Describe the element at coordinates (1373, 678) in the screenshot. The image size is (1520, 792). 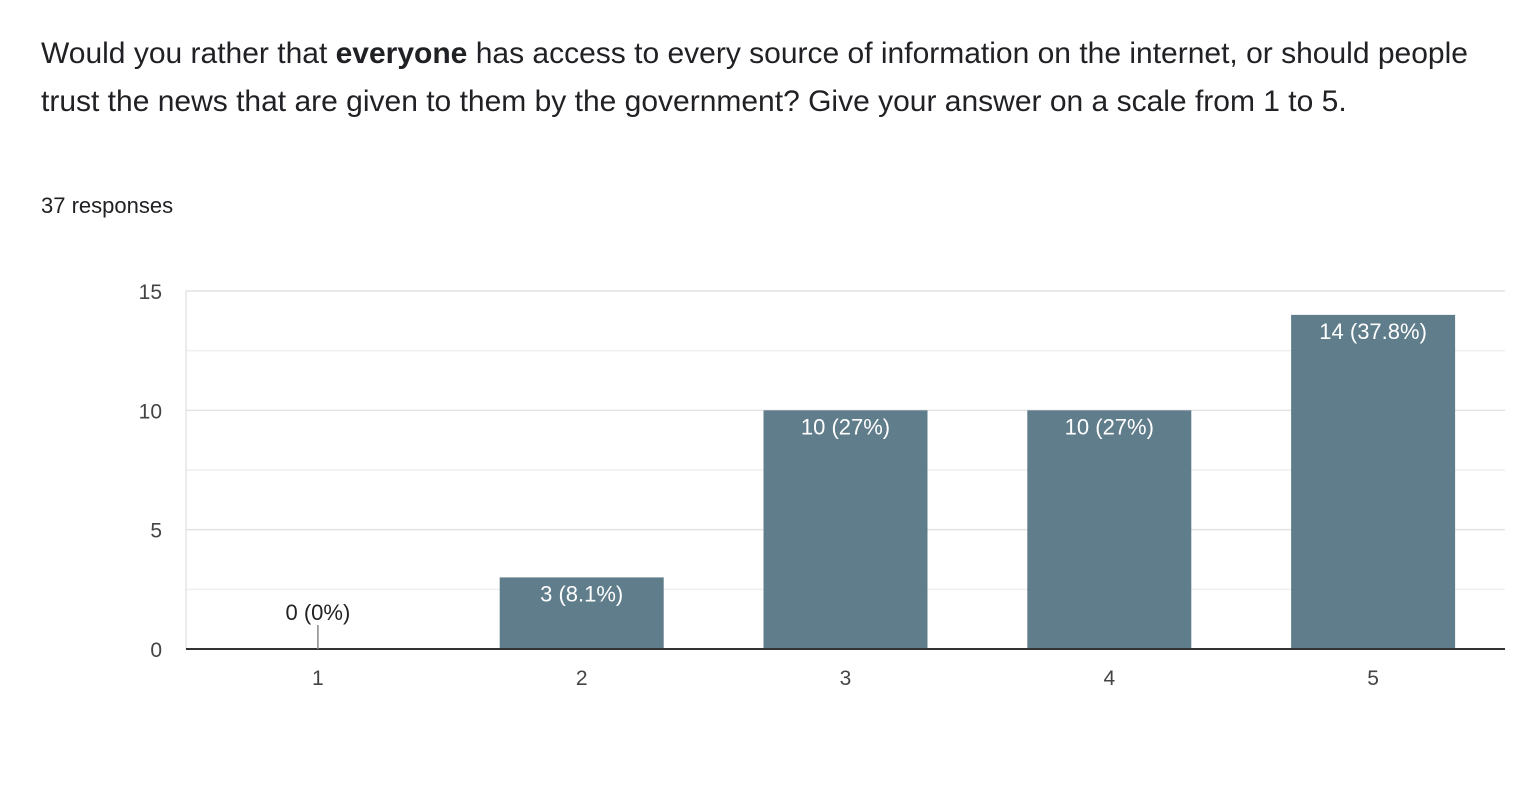
I see `x-tick-label: 5` at that location.